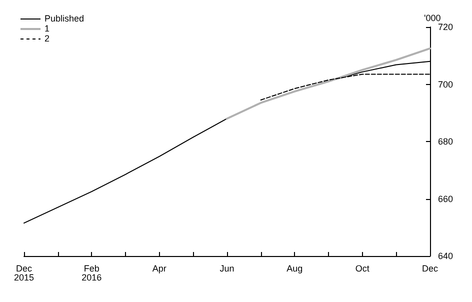 This screenshot has height=302, width=472. What do you see at coordinates (446, 199) in the screenshot?
I see `y-tick-label: 660` at bounding box center [446, 199].